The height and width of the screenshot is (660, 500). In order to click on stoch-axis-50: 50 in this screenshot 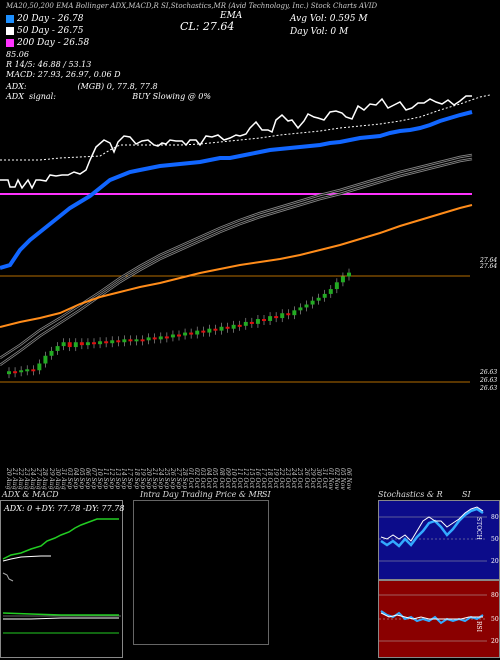, I will do `click(495, 539)`.